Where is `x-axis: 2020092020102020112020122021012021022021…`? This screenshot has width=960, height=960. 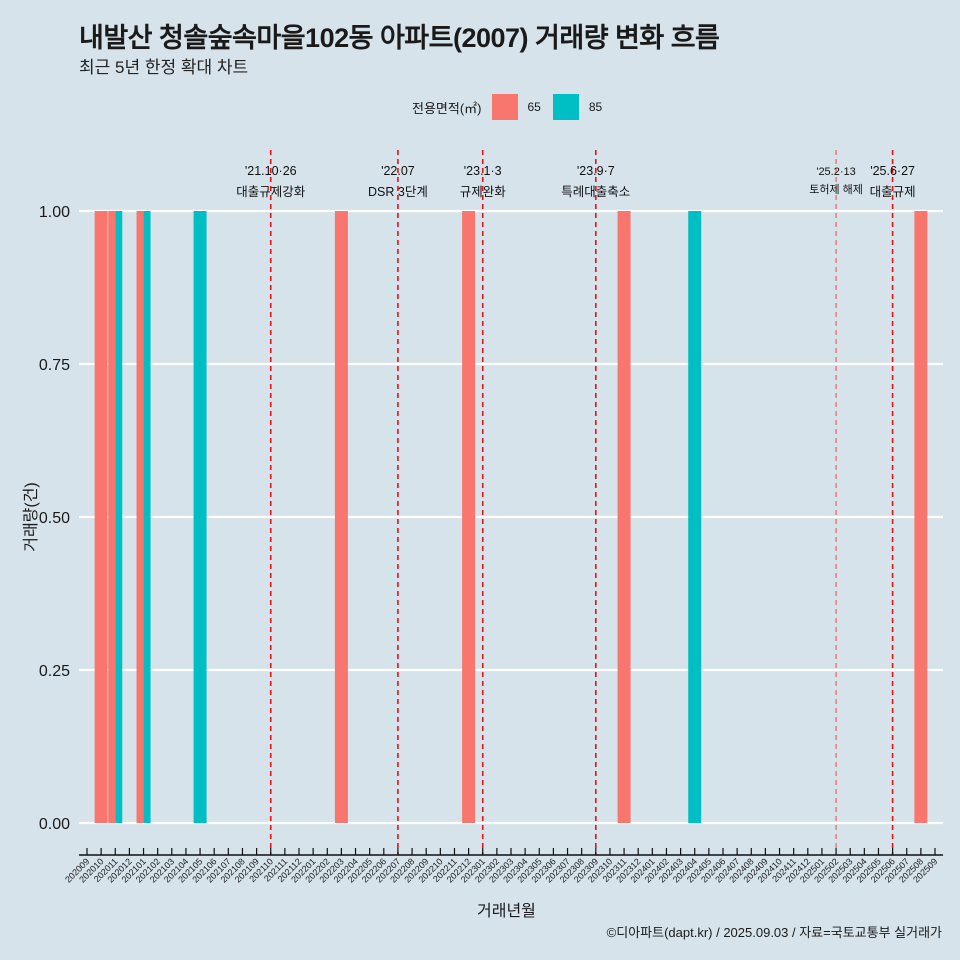
x-axis: 2020092020102020112020122021012021022021… is located at coordinates (503, 866).